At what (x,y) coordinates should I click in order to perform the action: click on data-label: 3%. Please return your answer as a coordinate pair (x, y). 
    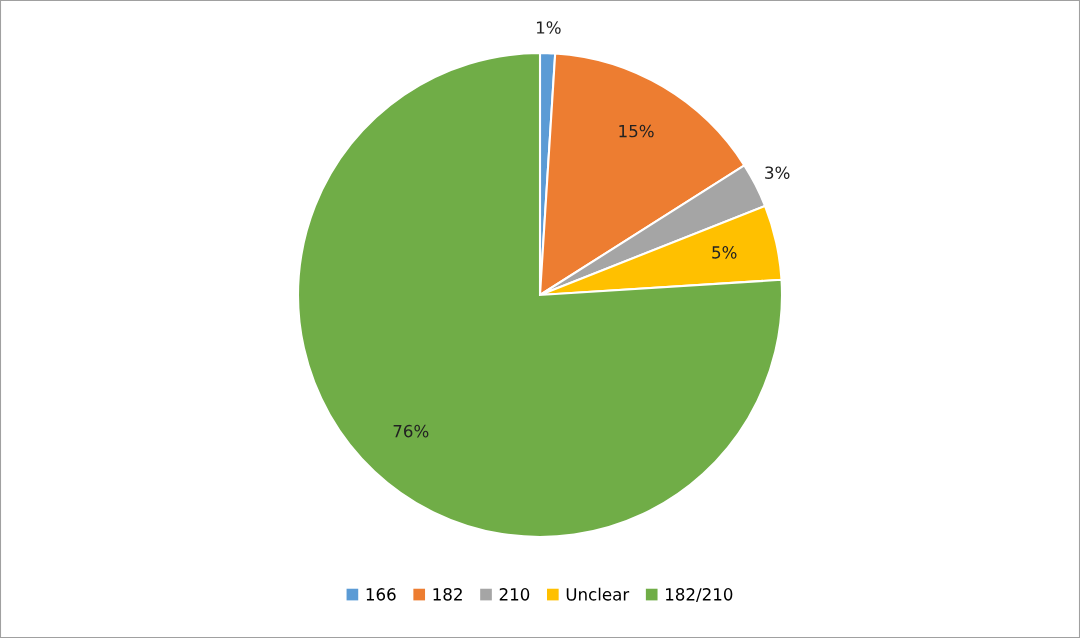
    Looking at the image, I should click on (777, 172).